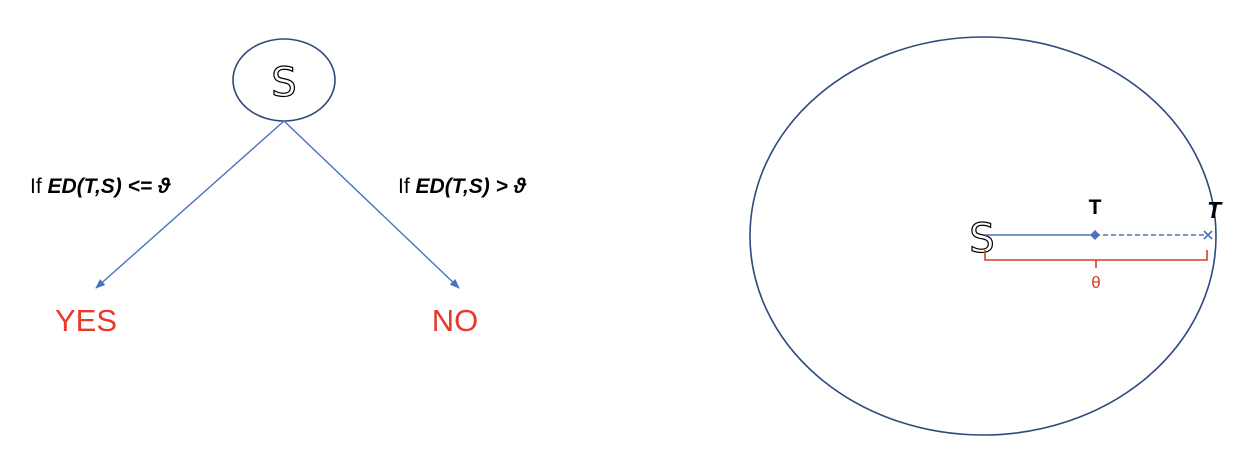  What do you see at coordinates (39, 186) in the screenshot?
I see `left-condition-prefix: If` at bounding box center [39, 186].